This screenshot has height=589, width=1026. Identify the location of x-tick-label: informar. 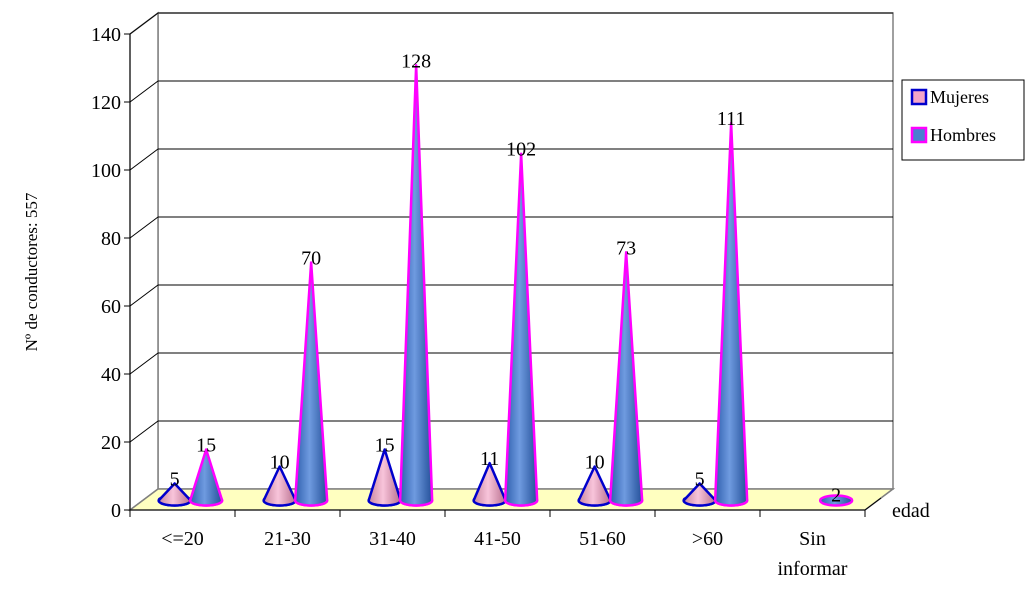
(813, 569).